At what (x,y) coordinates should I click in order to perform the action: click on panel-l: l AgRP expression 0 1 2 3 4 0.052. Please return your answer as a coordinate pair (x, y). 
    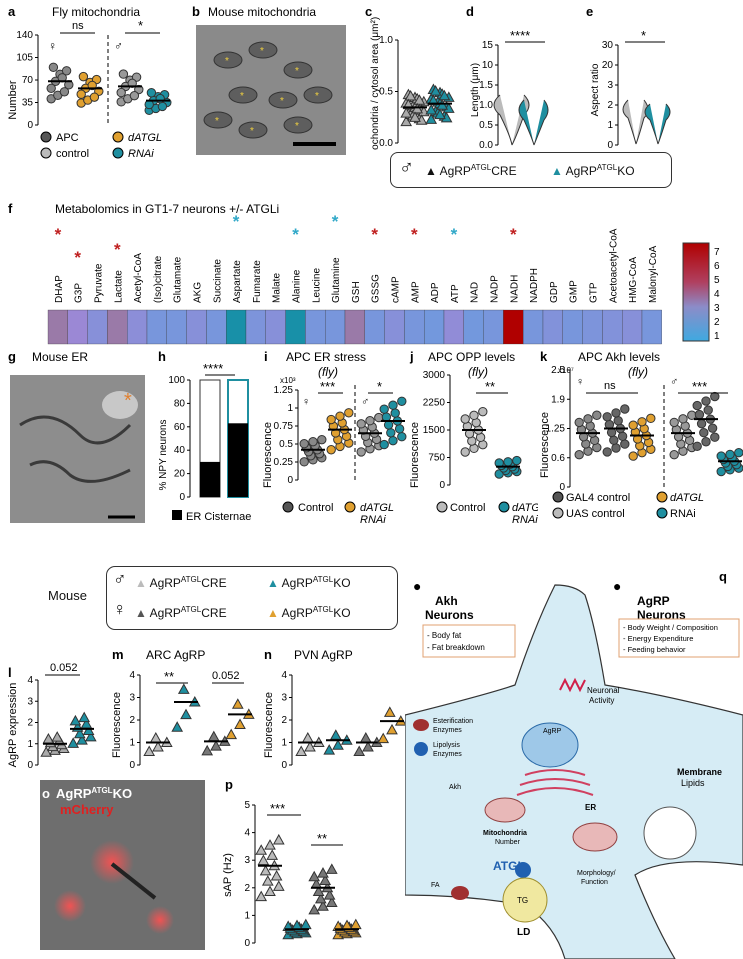
    Looking at the image, I should click on (52, 716).